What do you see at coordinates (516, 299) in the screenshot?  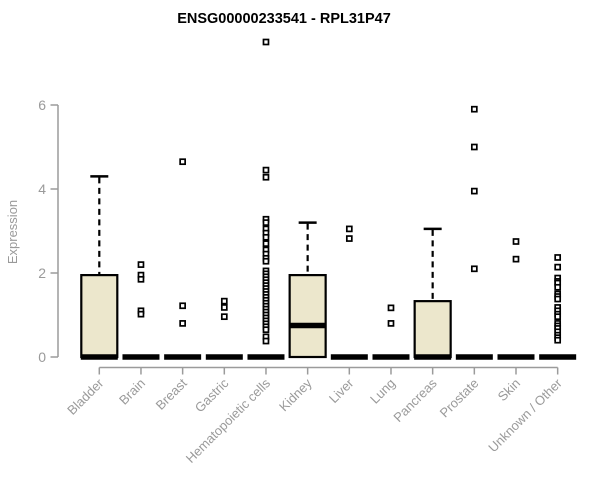 I see `box-group-skin` at bounding box center [516, 299].